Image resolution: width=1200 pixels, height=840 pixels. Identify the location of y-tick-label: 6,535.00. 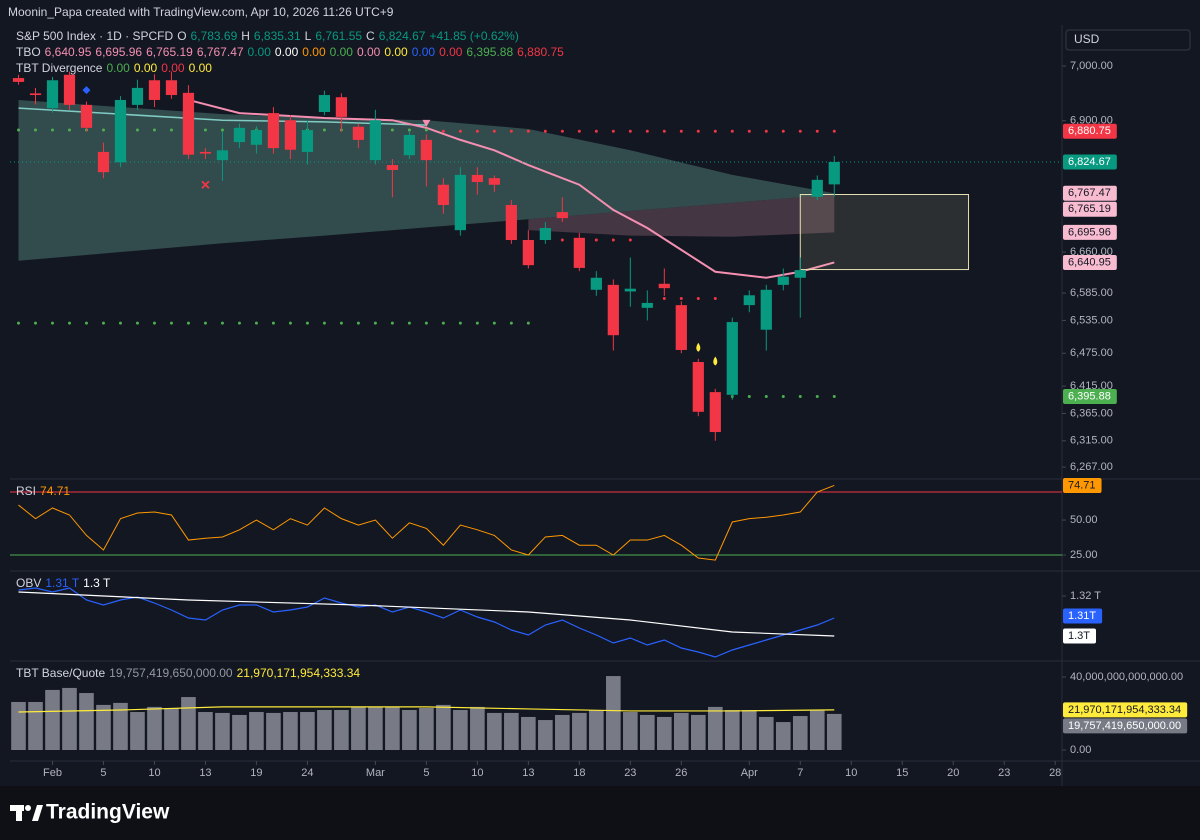
(1091, 320).